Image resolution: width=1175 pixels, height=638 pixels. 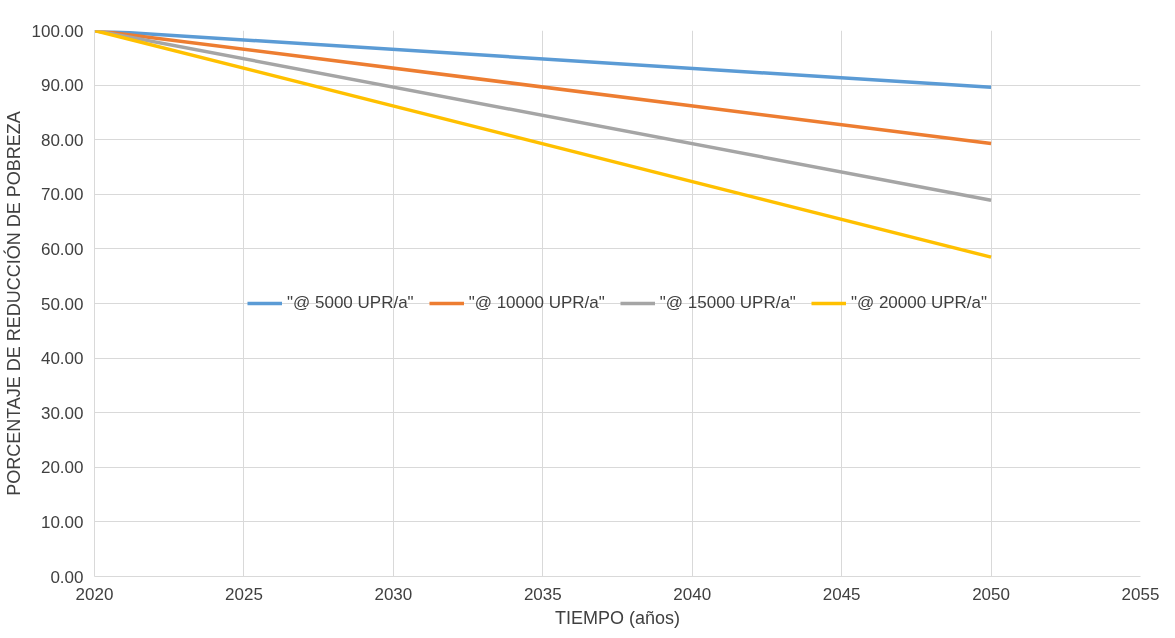 What do you see at coordinates (13, 303) in the screenshot?
I see `y-axis-title: PORCENTAJE DE REDUCCIÓN DE POBREZA` at bounding box center [13, 303].